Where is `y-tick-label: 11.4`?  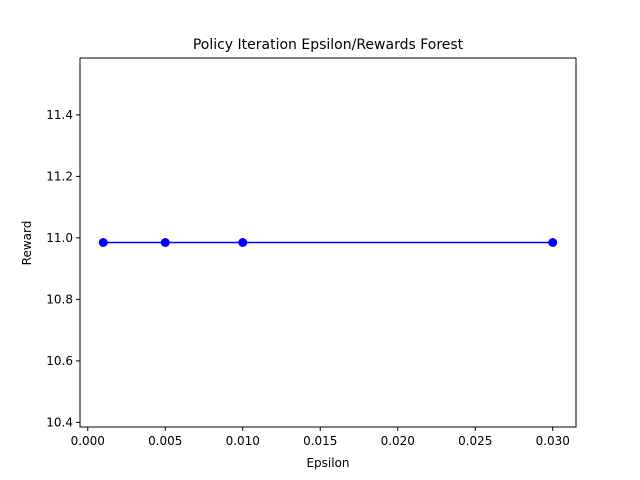 y-tick-label: 11.4 is located at coordinates (59, 115).